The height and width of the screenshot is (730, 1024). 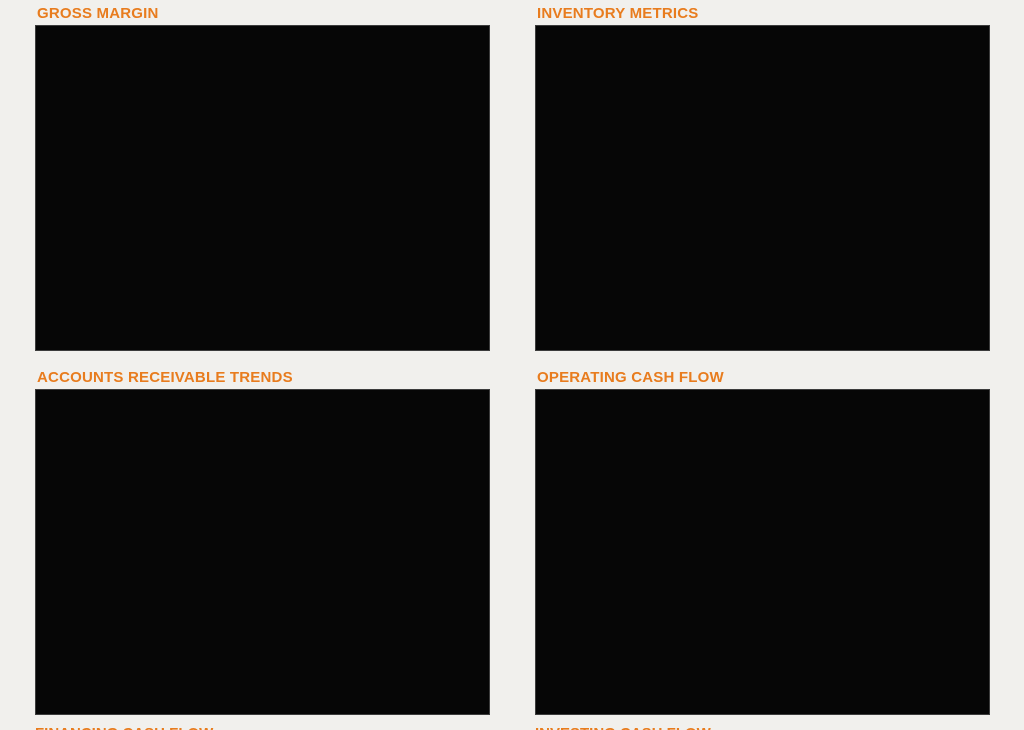 I want to click on financing-cash-flow-title: FINANCING CASH FLOW, so click(x=262, y=727).